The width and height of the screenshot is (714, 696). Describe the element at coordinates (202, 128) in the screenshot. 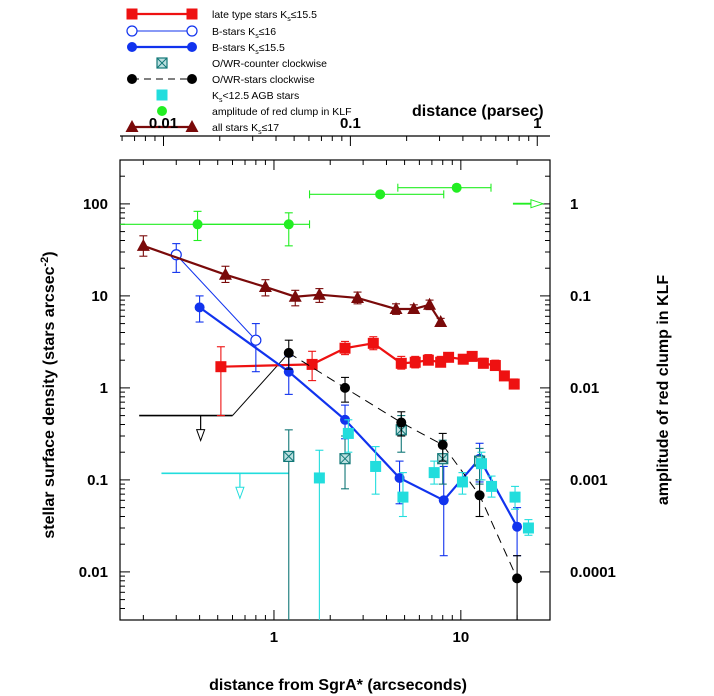

I see `legend-item: all stars Ks≤17` at that location.